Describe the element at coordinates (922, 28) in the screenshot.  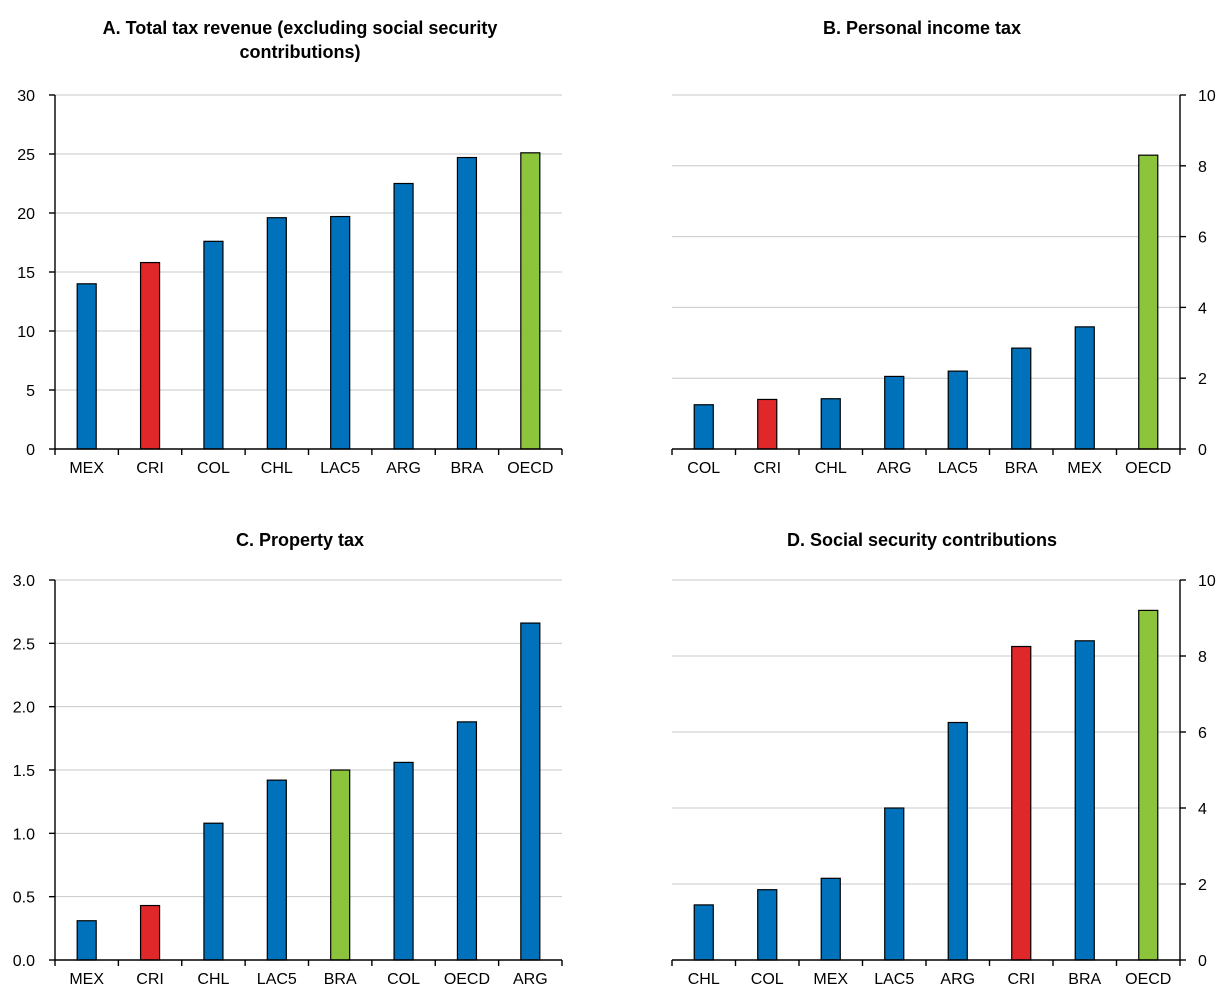
I see `chart-title-line-1: B. Personal income tax` at that location.